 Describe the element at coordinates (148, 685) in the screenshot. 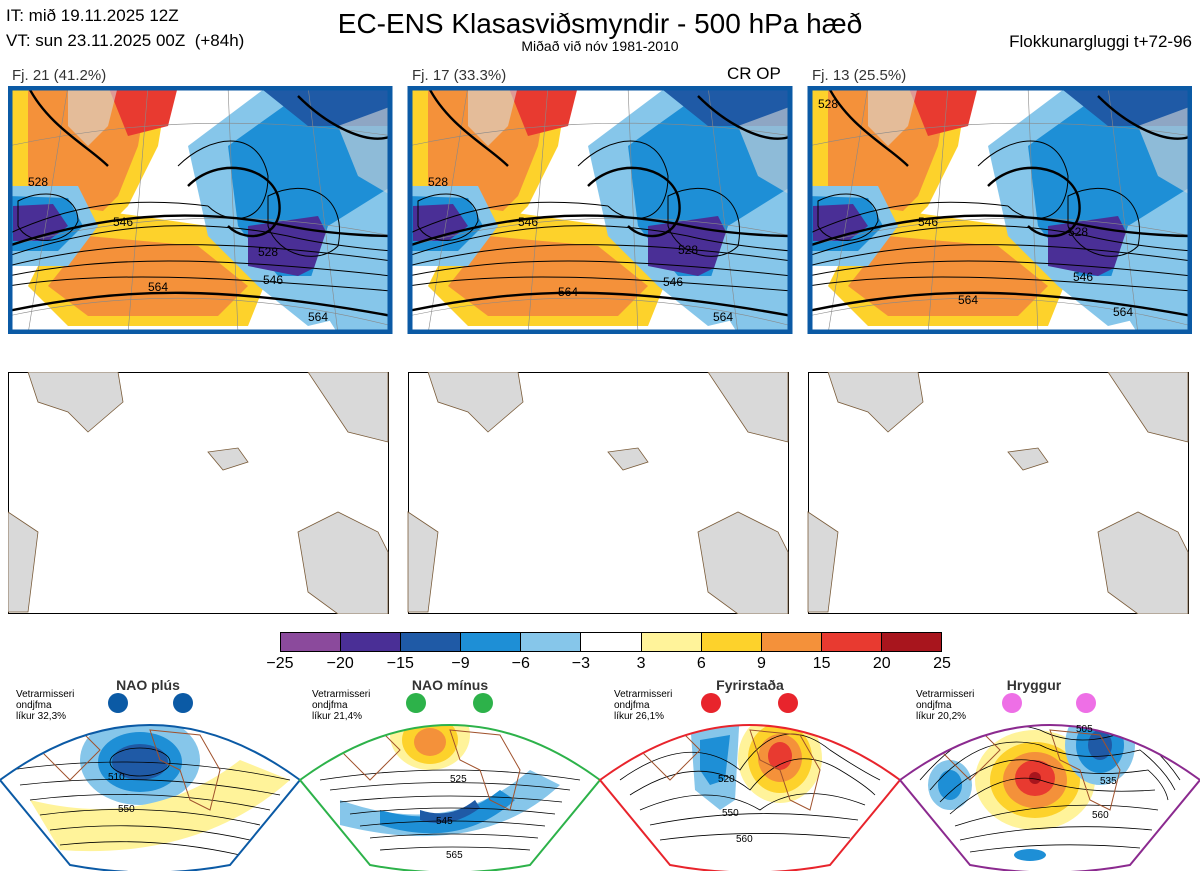

I see `regime-1-title: NAO plús` at that location.